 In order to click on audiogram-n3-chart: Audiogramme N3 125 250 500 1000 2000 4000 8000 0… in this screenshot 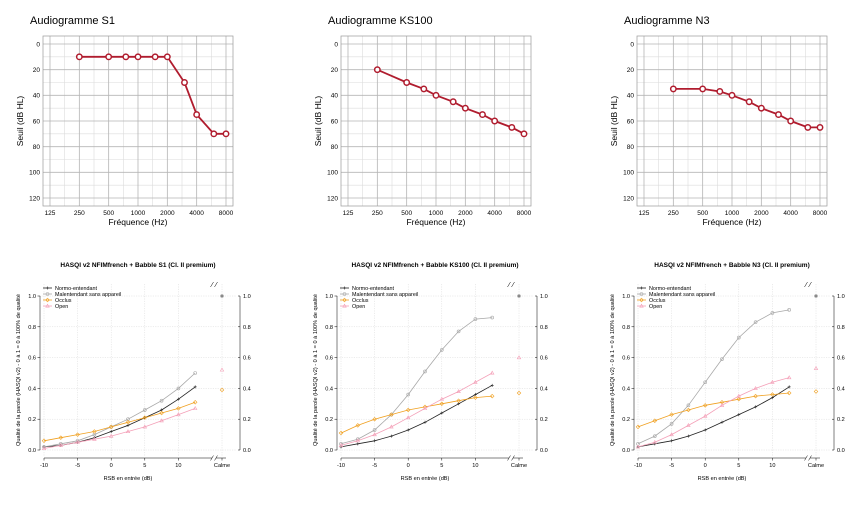, I will do `click(718, 121)`.